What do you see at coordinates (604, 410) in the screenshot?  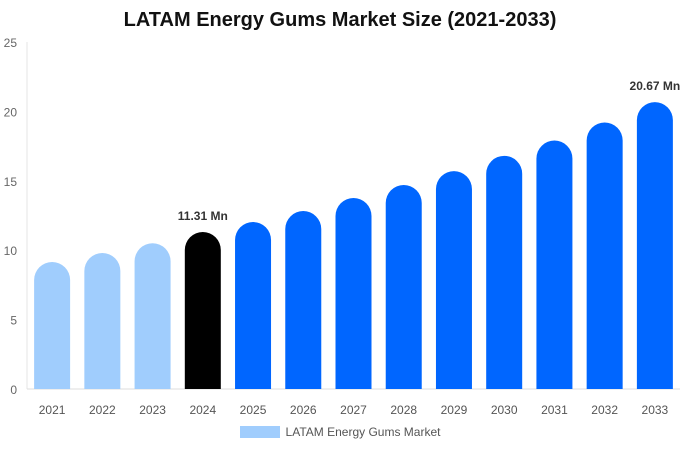 I see `x-tick-label: 2032` at bounding box center [604, 410].